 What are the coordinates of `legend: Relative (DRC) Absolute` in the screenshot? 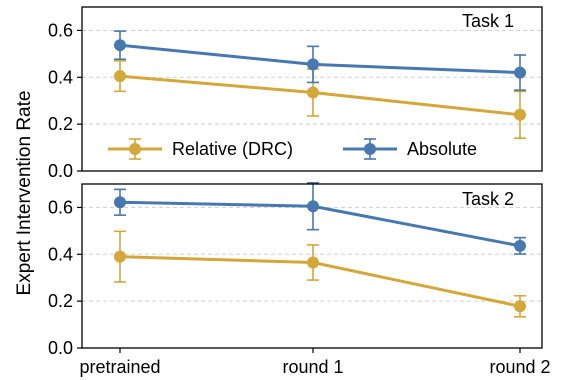 It's located at (292, 149).